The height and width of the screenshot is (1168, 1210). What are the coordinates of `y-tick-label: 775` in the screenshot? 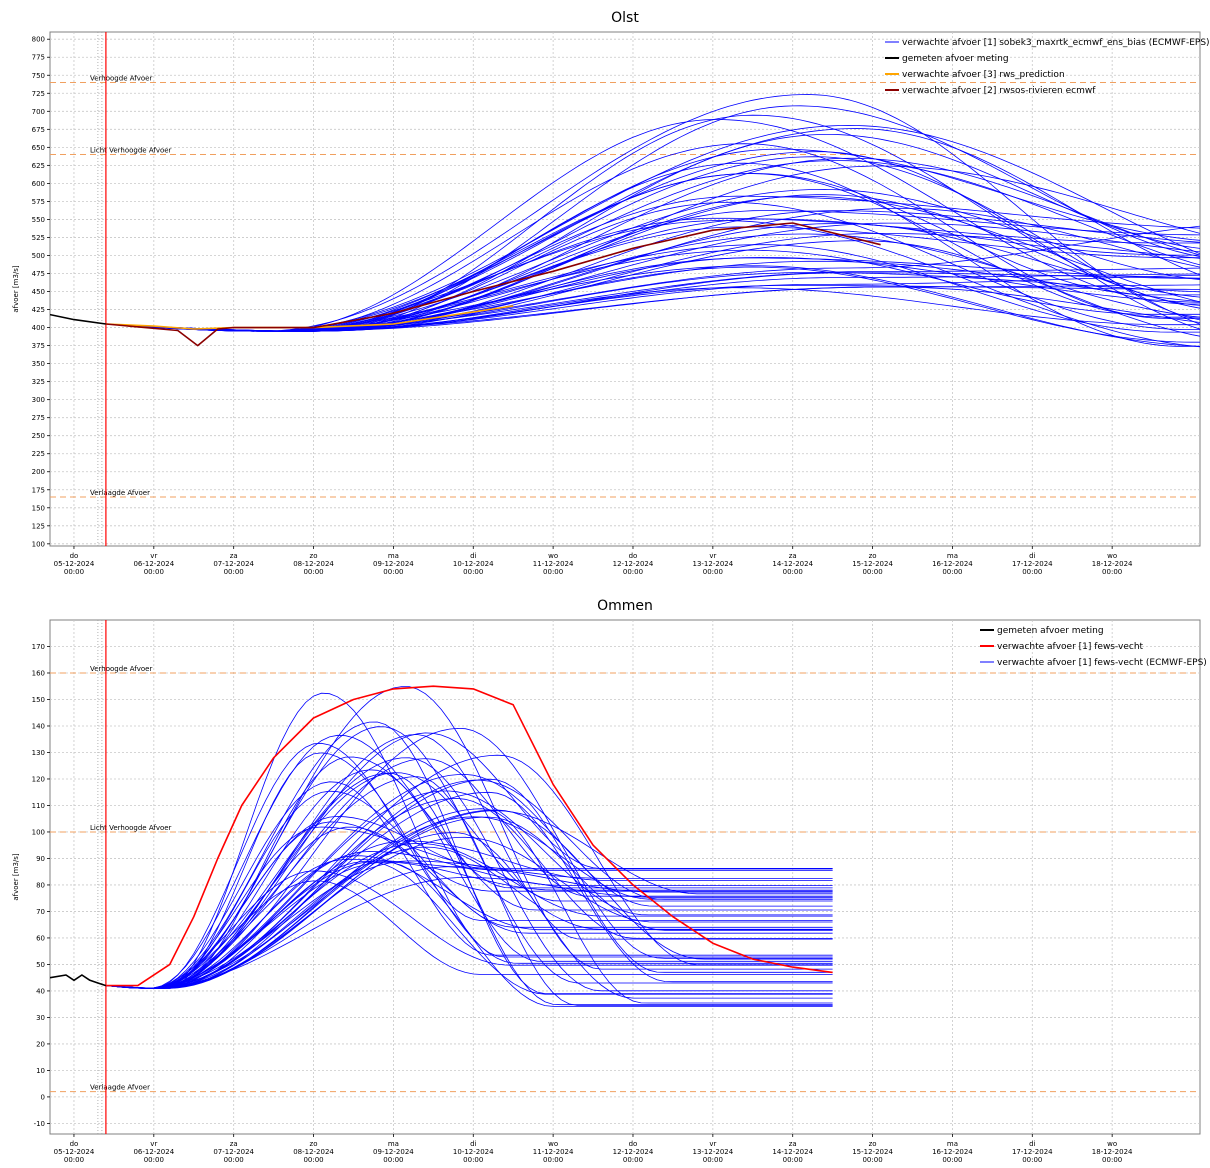 It's located at (38, 58).